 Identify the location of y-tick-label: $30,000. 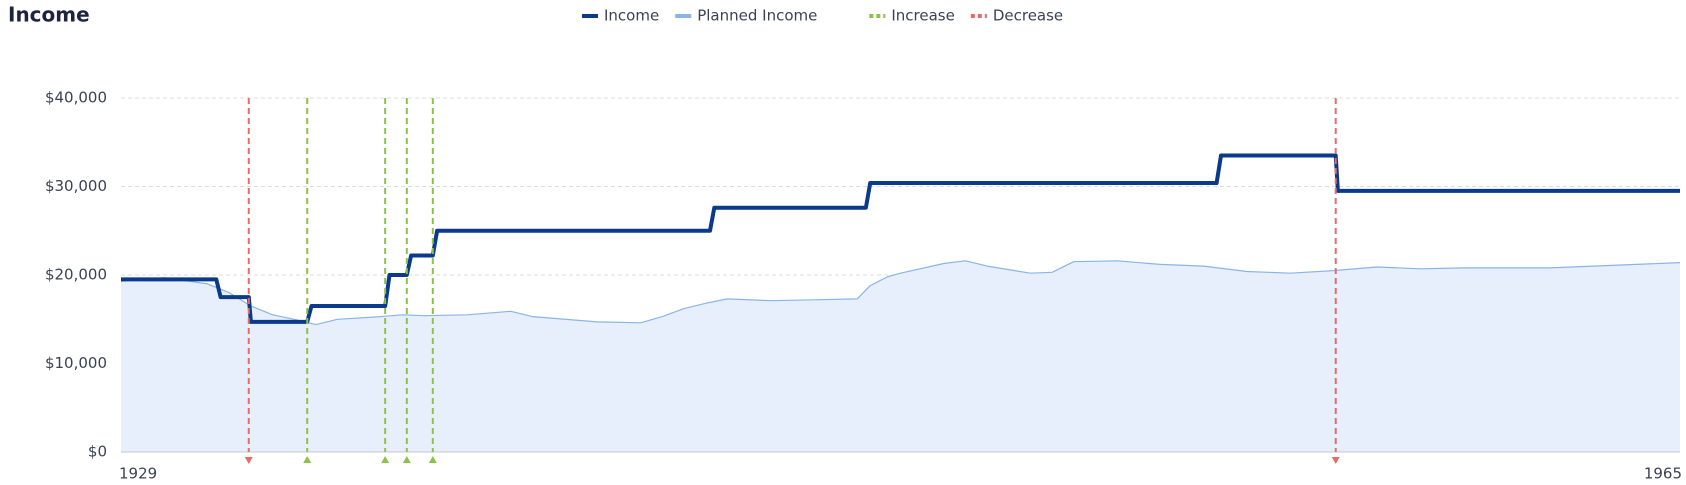
(76, 186).